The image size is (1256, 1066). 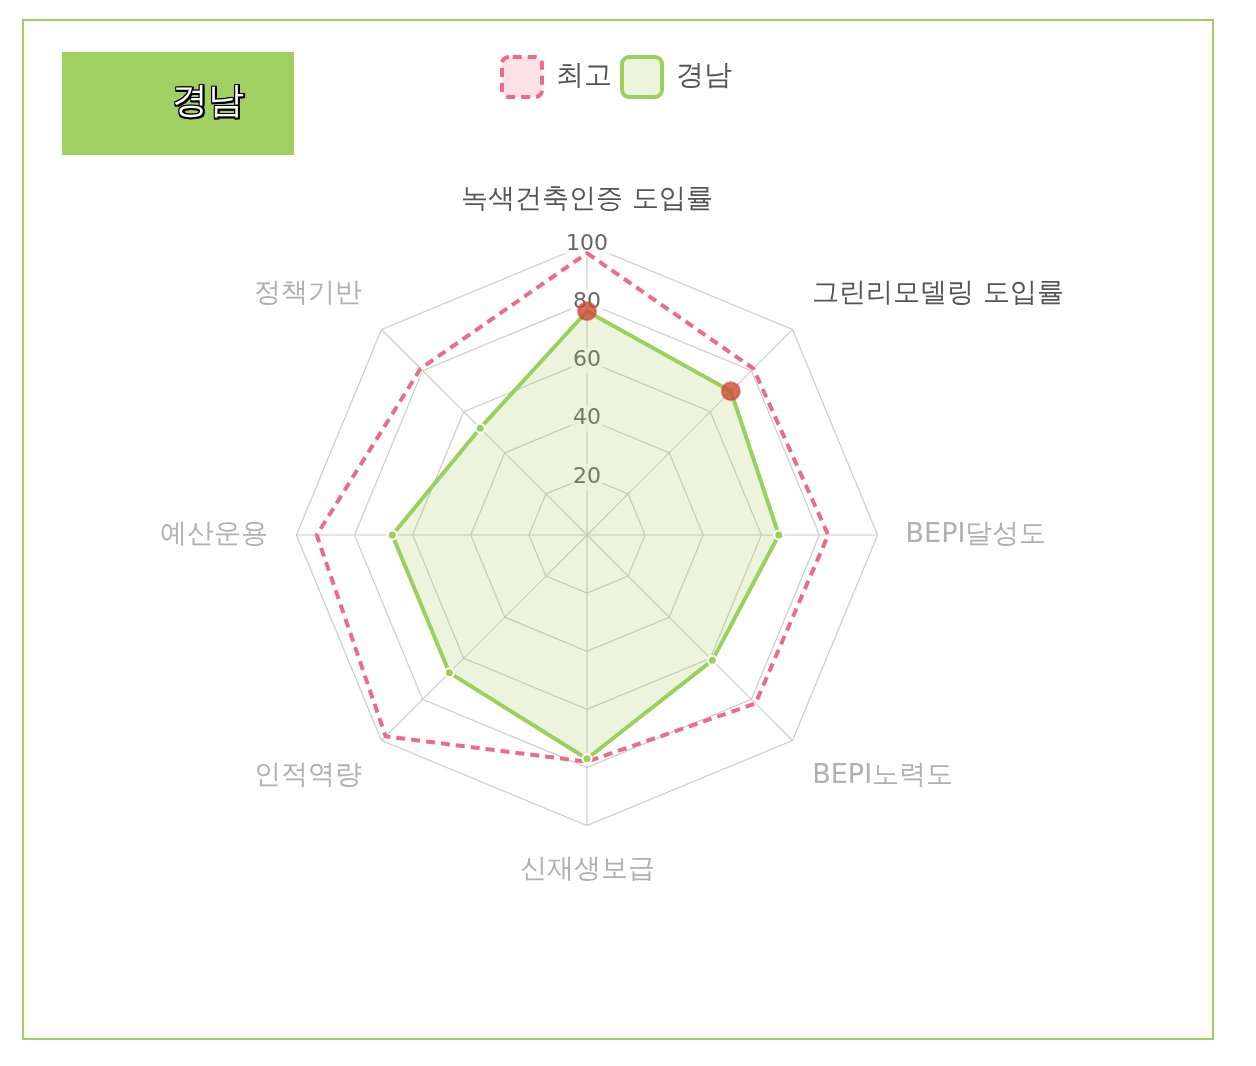 I want to click on spoke-label: BEPI노력도, so click(x=883, y=774).